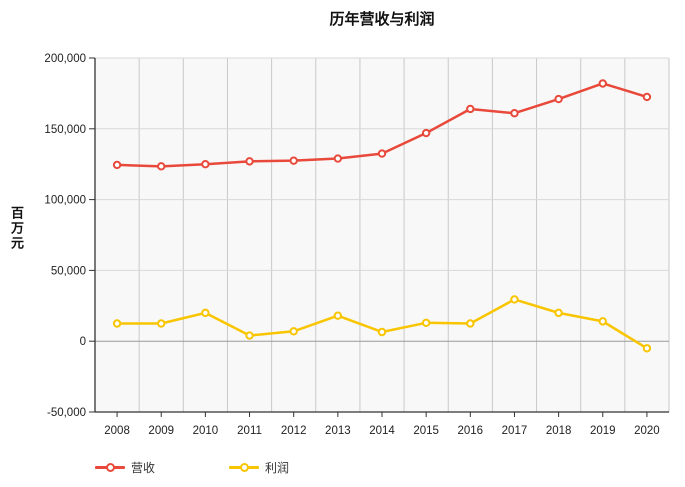 This screenshot has width=685, height=487. Describe the element at coordinates (117, 431) in the screenshot. I see `x-tick-label: 2008` at that location.